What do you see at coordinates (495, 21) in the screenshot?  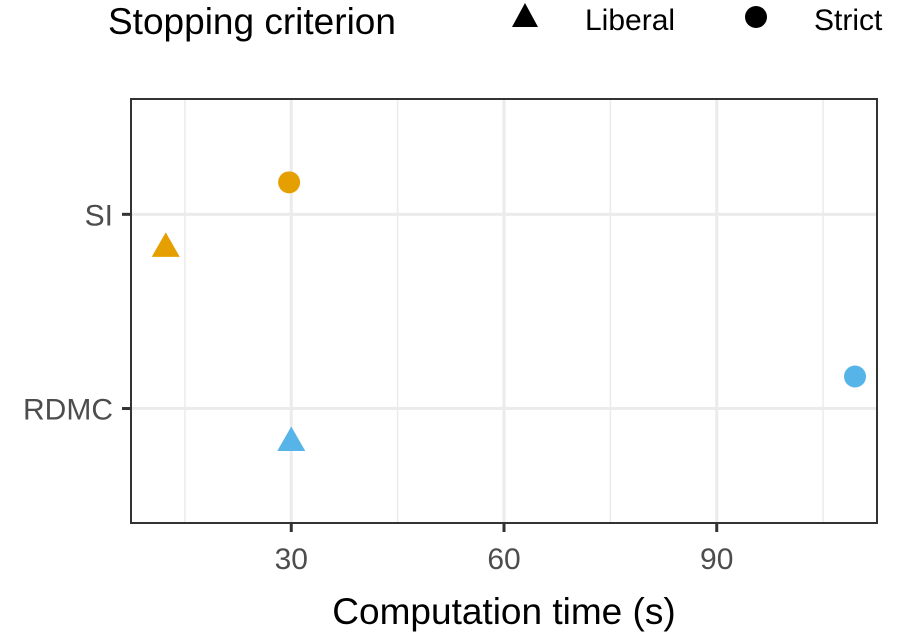 I see `legend: Stopping criterion Liberal Strict` at bounding box center [495, 21].